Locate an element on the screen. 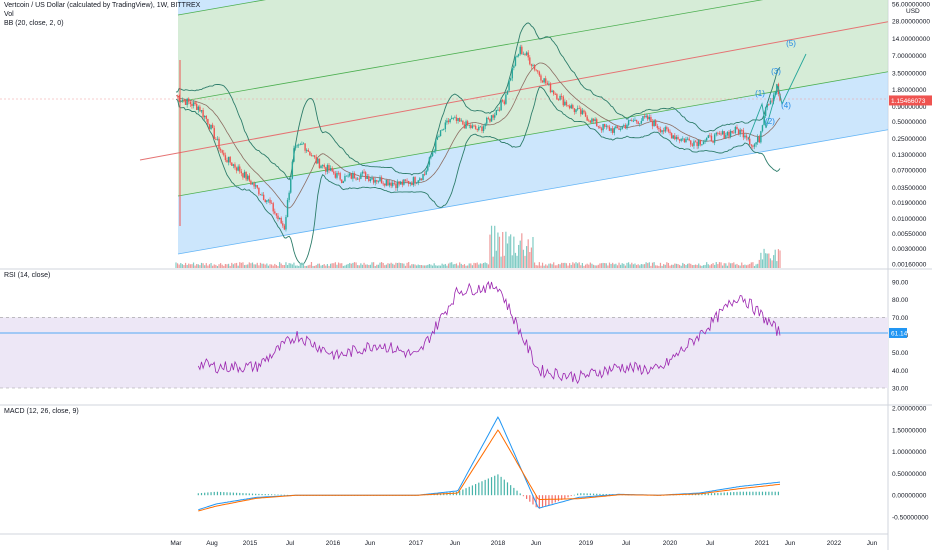 Image resolution: width=932 pixels, height=550 pixels. channel-line is located at coordinates (470, 51).